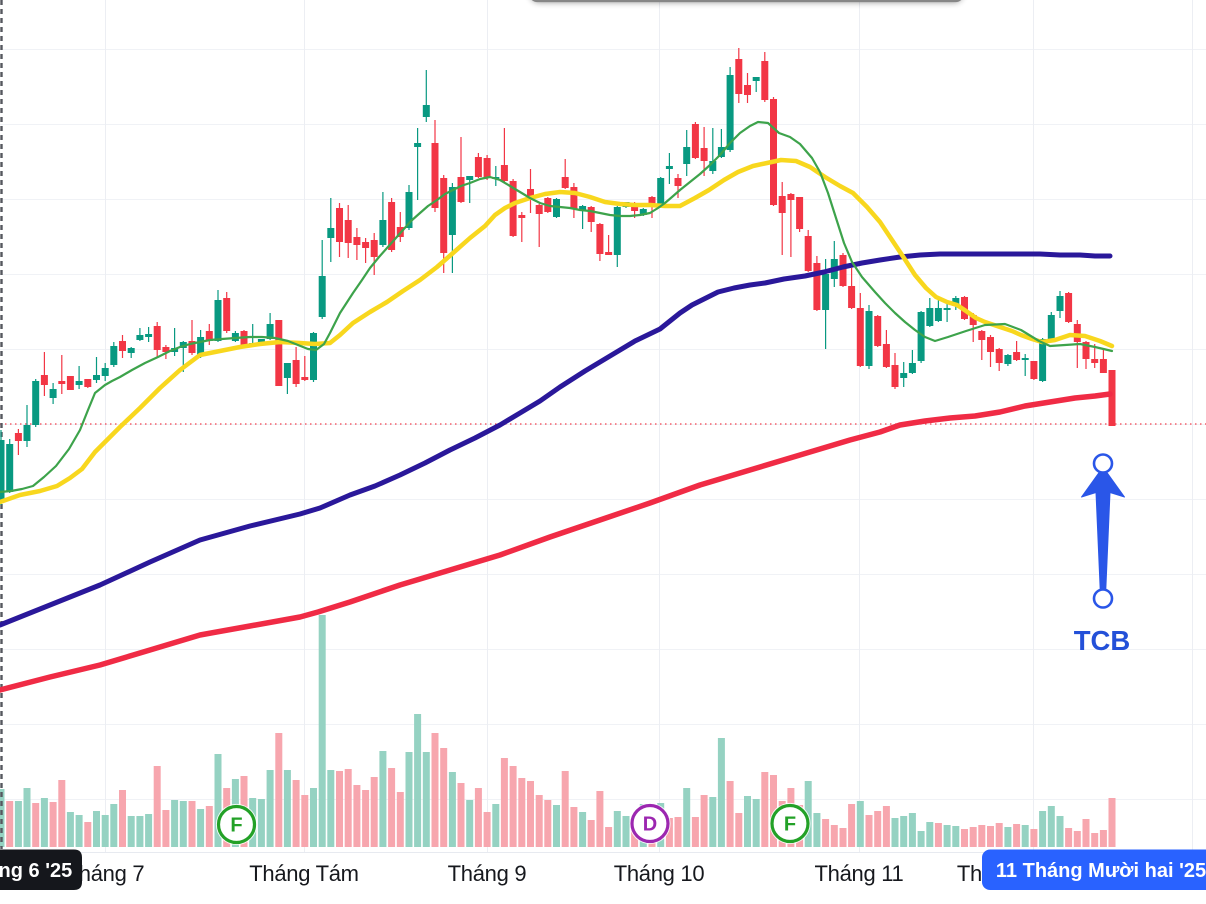 The height and width of the screenshot is (904, 1206). What do you see at coordinates (303, 873) in the screenshot?
I see `svg-text: Tháng Tám` at bounding box center [303, 873].